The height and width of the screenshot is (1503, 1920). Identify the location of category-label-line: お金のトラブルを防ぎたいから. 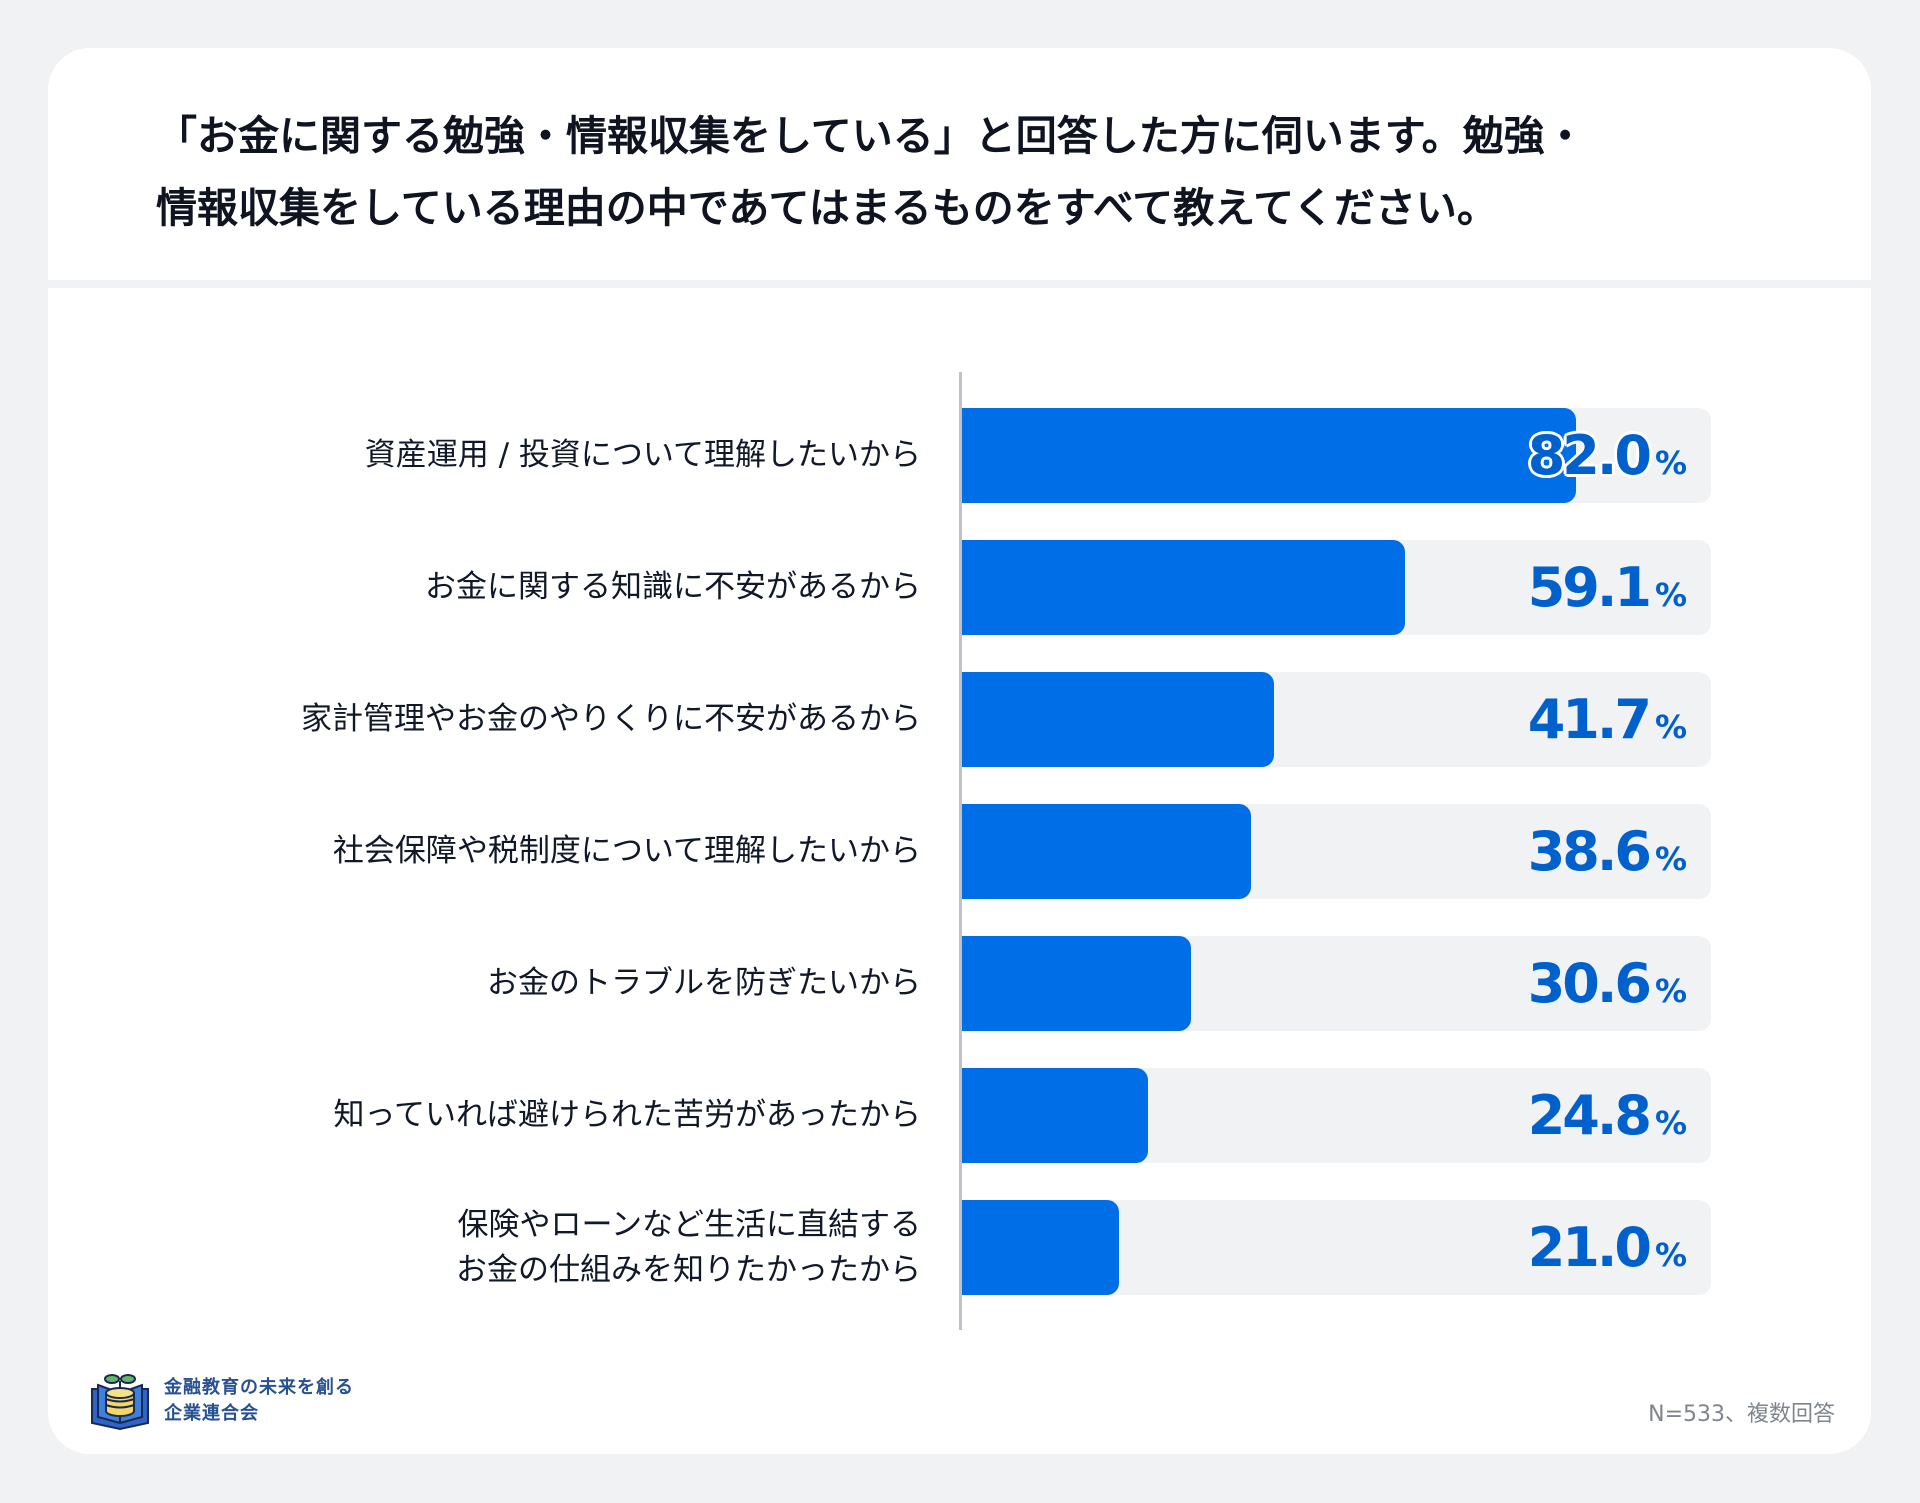
(704, 983).